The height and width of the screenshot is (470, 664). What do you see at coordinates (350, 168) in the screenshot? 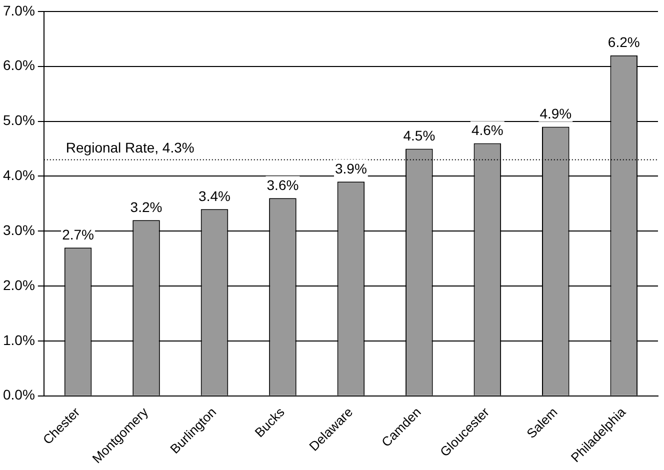
I see `data-label: 3.9%` at bounding box center [350, 168].